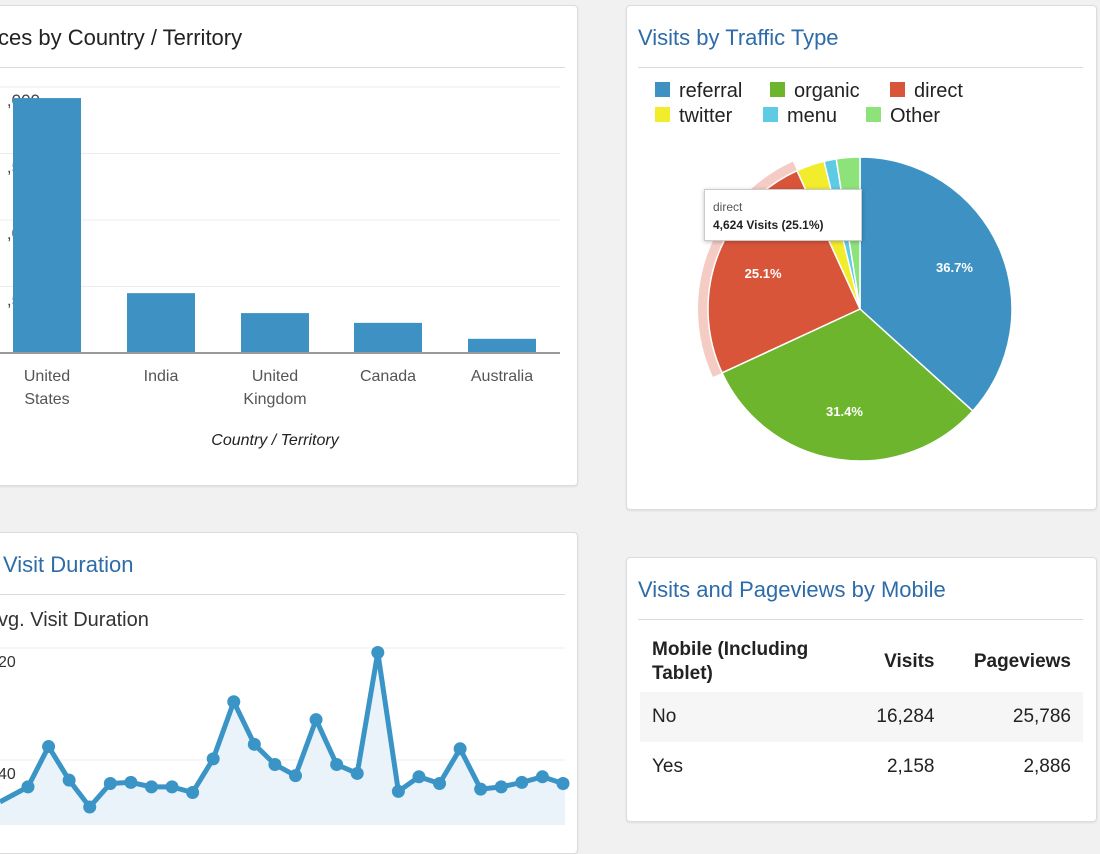  Describe the element at coordinates (728, 207) in the screenshot. I see `tooltip-label: direct` at that location.